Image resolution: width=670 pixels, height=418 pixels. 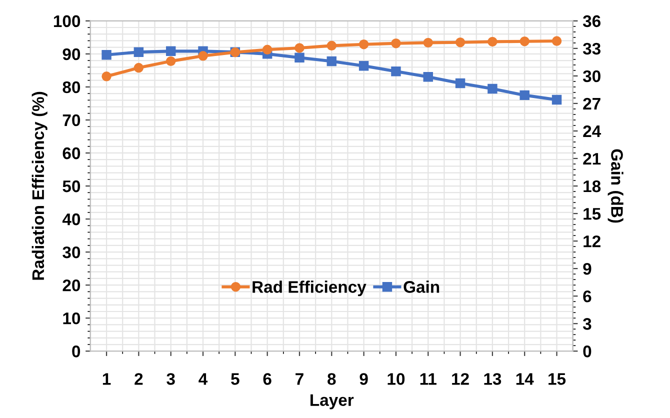 I want to click on y2-tick-label: 24, so click(x=592, y=131).